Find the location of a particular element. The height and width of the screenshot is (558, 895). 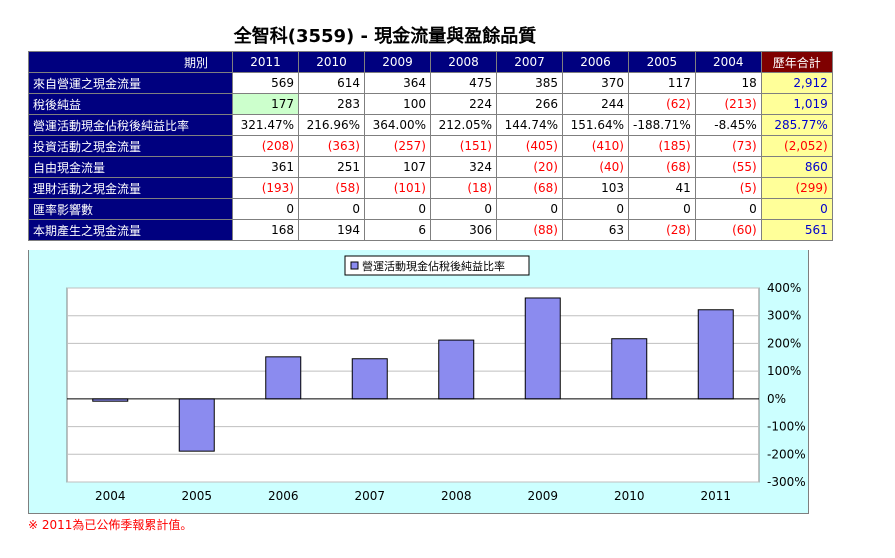

y-tick-label: 0% is located at coordinates (776, 399).